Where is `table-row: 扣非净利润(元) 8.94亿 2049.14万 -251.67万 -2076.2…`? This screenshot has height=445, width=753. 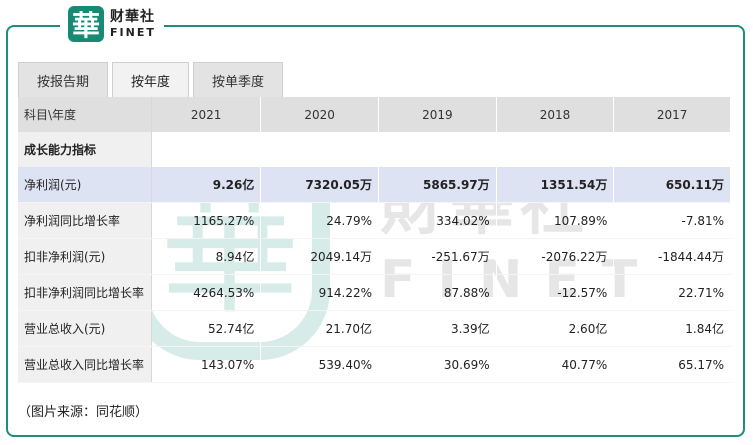 table-row: 扣非净利润(元) 8.94亿 2049.14万 -251.67万 -2076.2… is located at coordinates (374, 256).